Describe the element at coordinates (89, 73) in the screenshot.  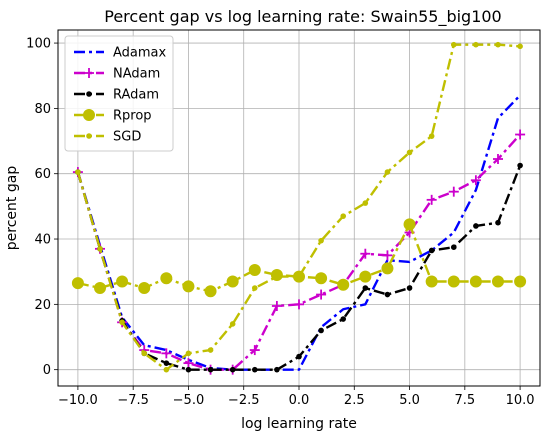
I see `legend-marker-nadam` at that location.